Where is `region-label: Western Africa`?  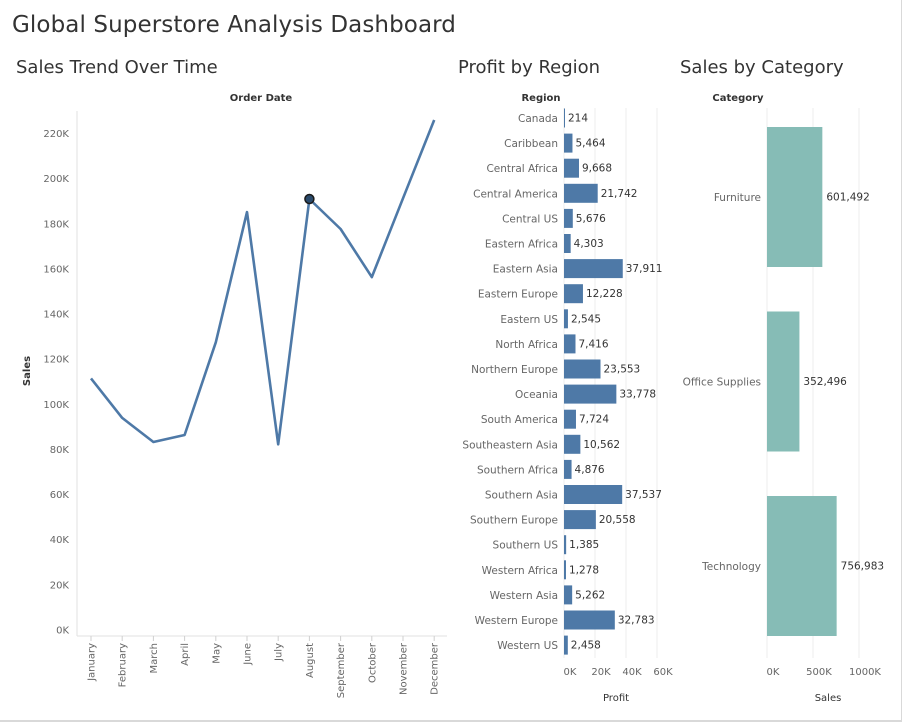 region-label: Western Africa is located at coordinates (520, 571).